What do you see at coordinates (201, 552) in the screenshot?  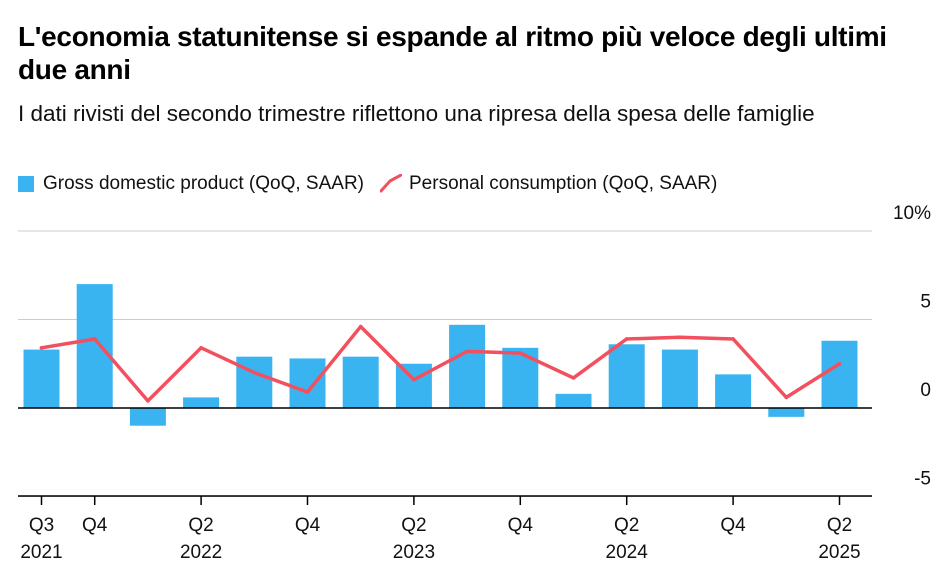 I see `x-tick-year-label: 2022` at bounding box center [201, 552].